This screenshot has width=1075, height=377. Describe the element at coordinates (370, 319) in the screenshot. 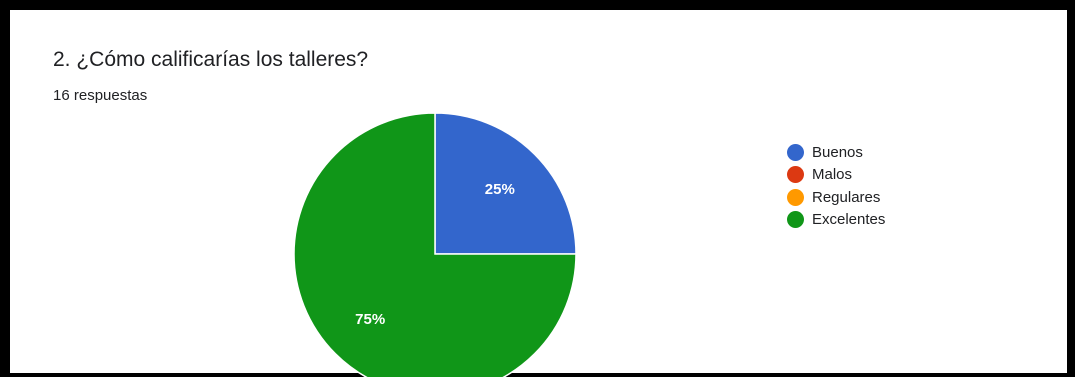

I see `pie-label-excelentes: 75%` at that location.